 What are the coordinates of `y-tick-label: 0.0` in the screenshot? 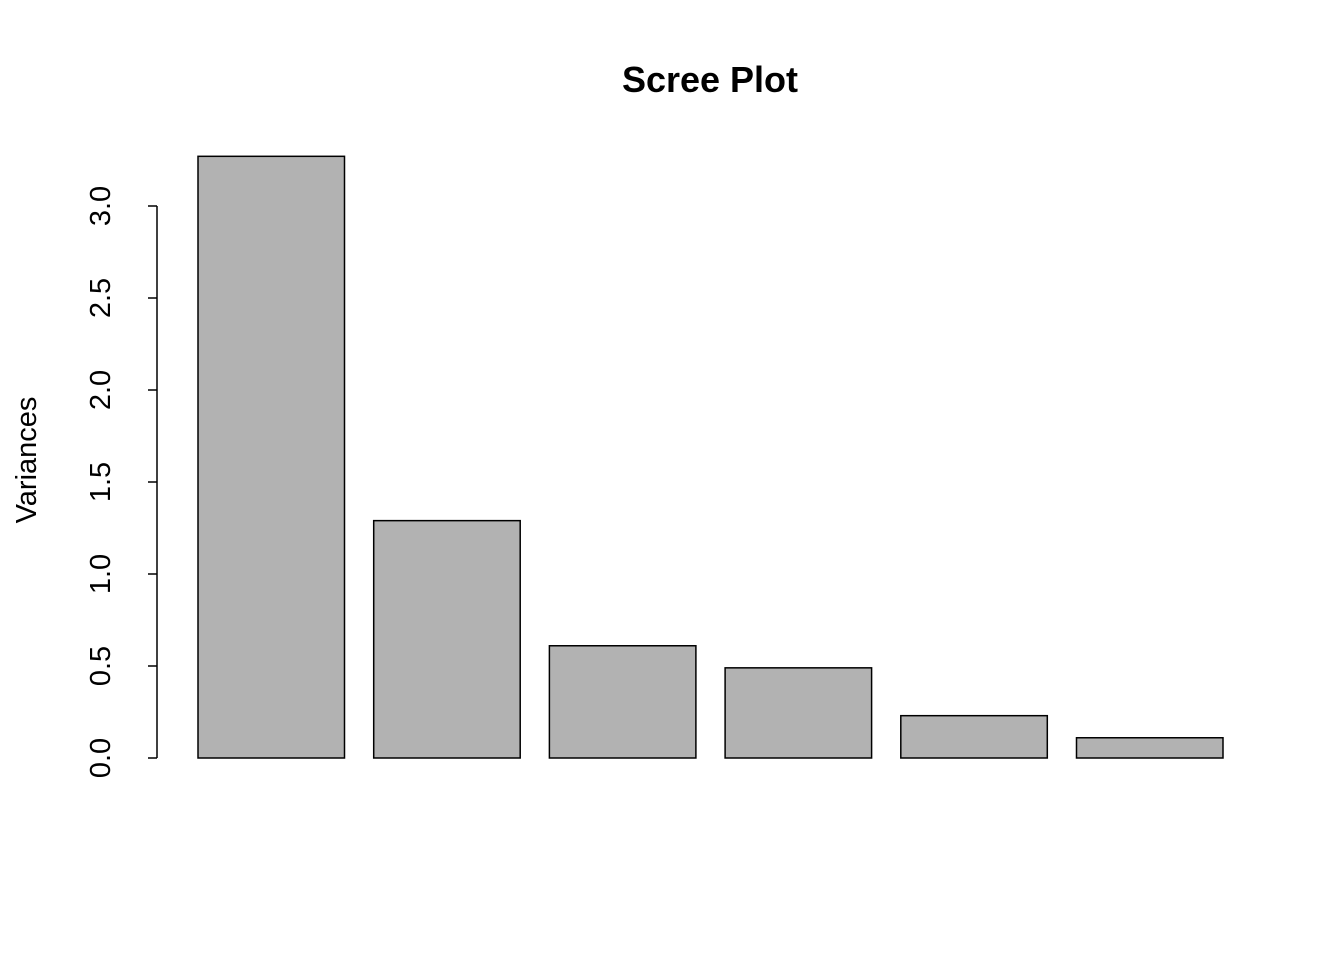 It's located at (101, 758).